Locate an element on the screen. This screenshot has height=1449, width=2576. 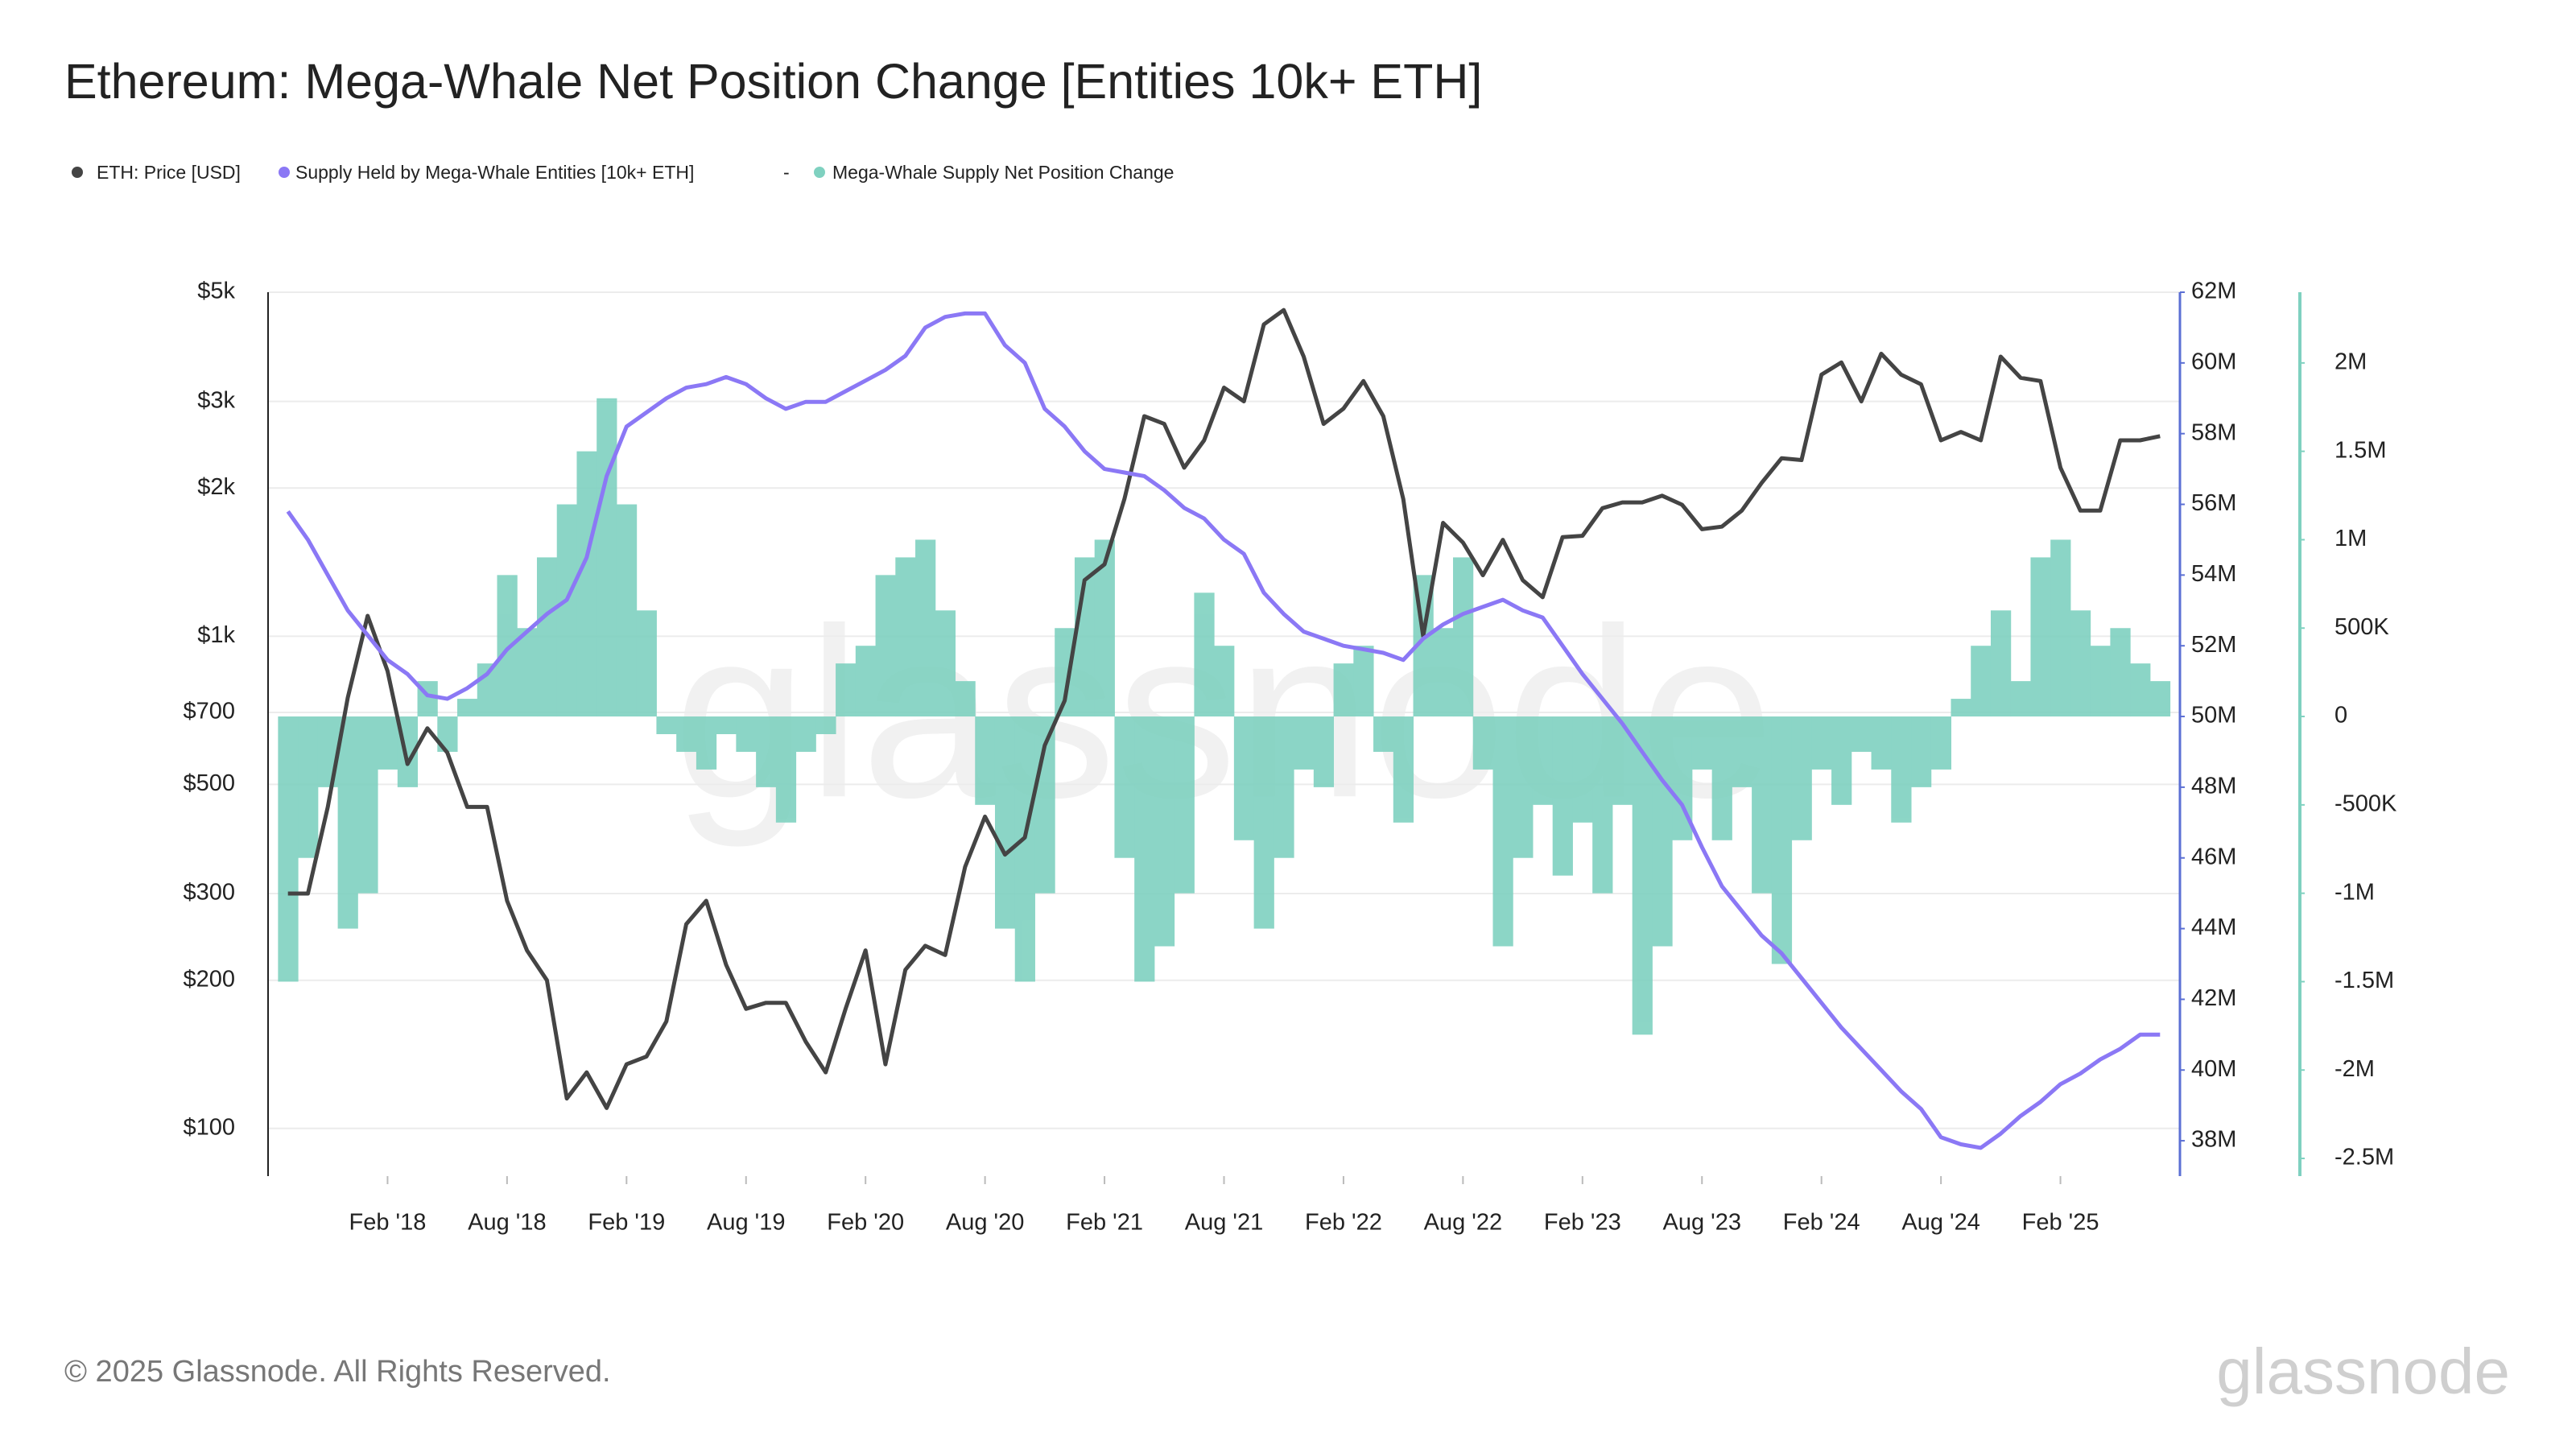
y2-tick-label: 48M is located at coordinates (2213, 786).